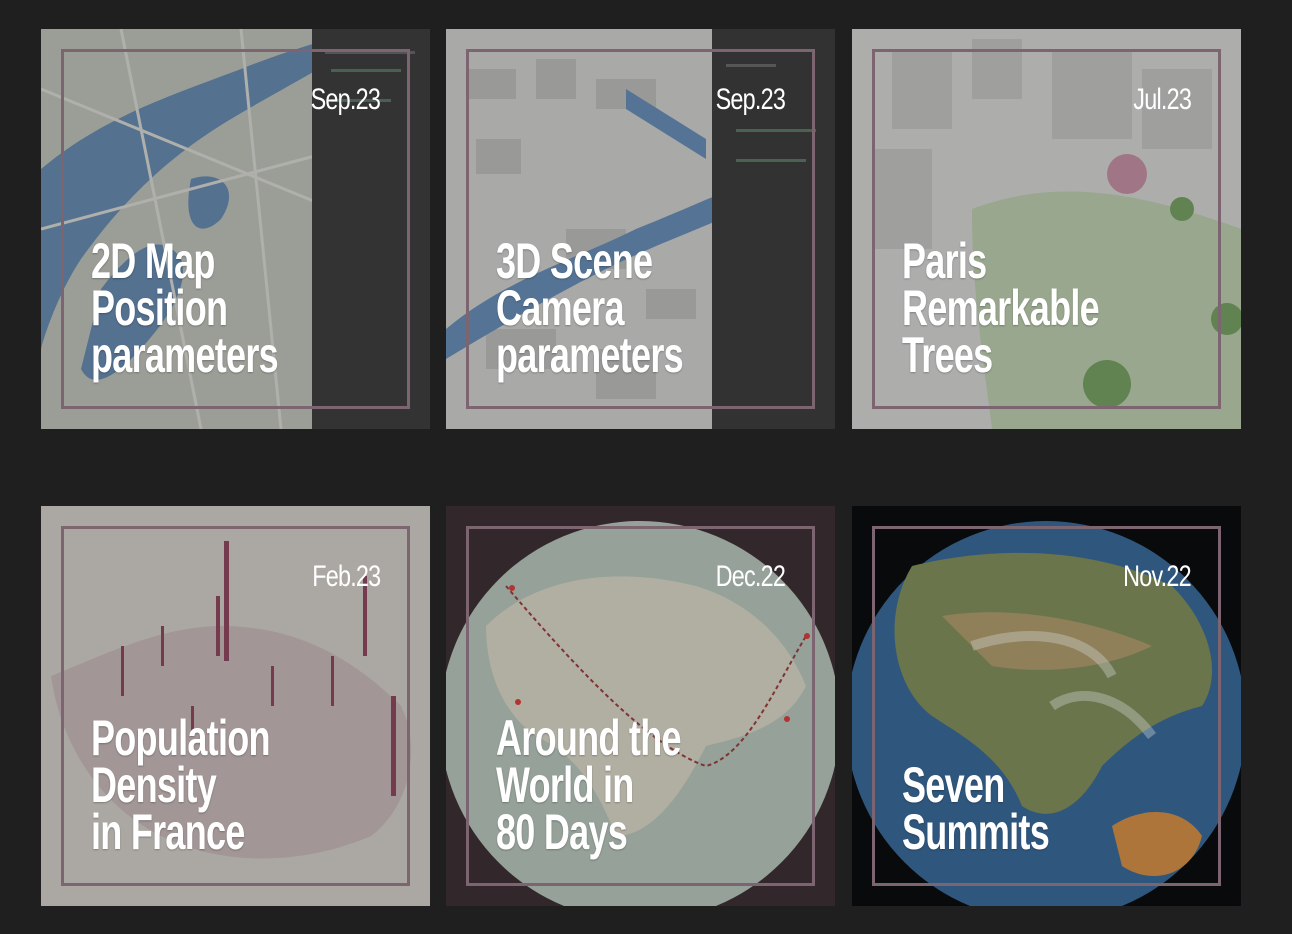 This screenshot has width=1292, height=934. I want to click on card-title-line: Remarkable, so click(1001, 308).